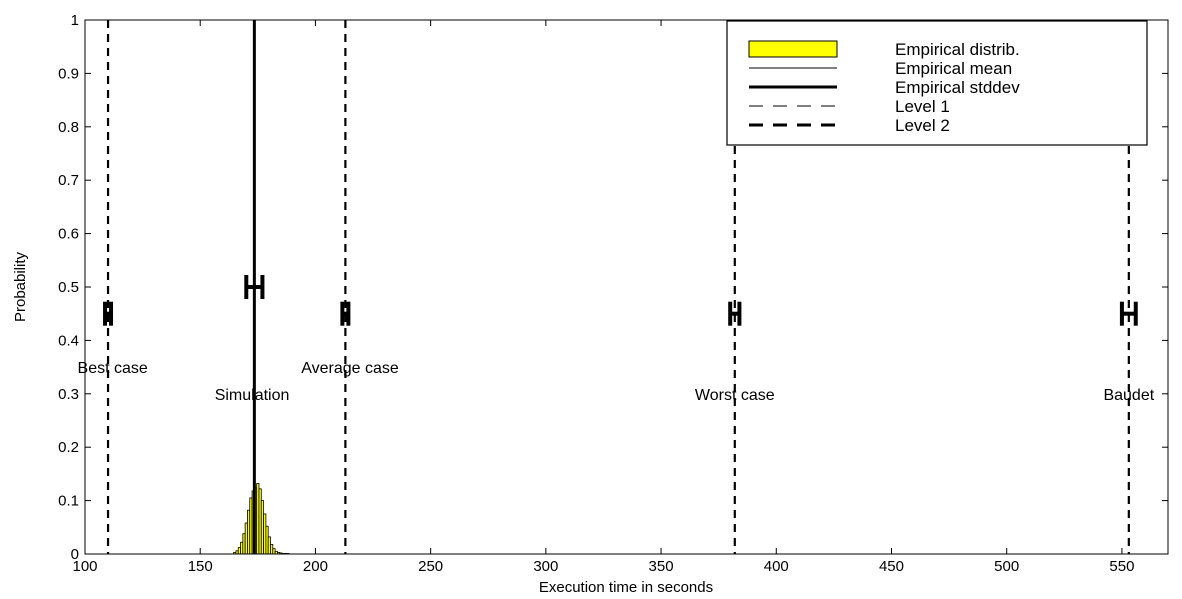 The image size is (1182, 599). I want to click on legend-empirical-stddev-label: Empirical stddev, so click(957, 87).